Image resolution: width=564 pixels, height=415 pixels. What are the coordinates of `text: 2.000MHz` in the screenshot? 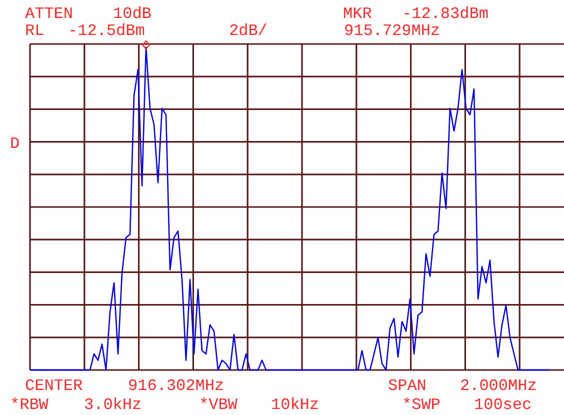 It's located at (498, 386).